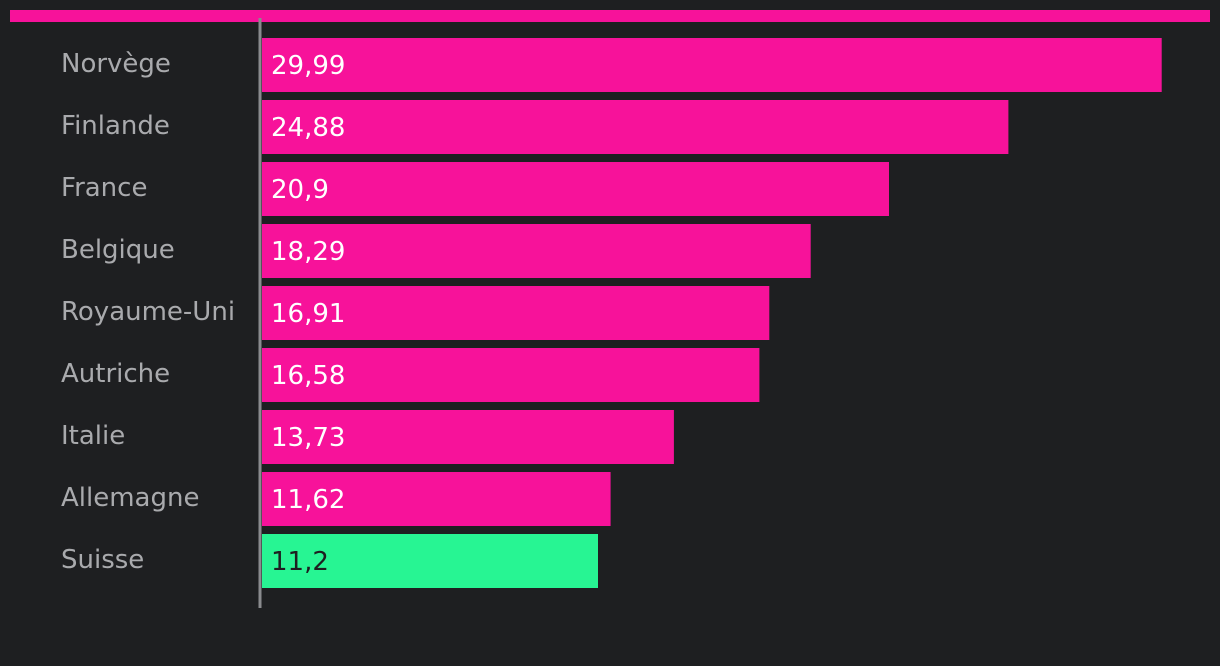 This screenshot has height=666, width=1220. Describe the element at coordinates (635, 127) in the screenshot. I see `bar-finlande` at that location.